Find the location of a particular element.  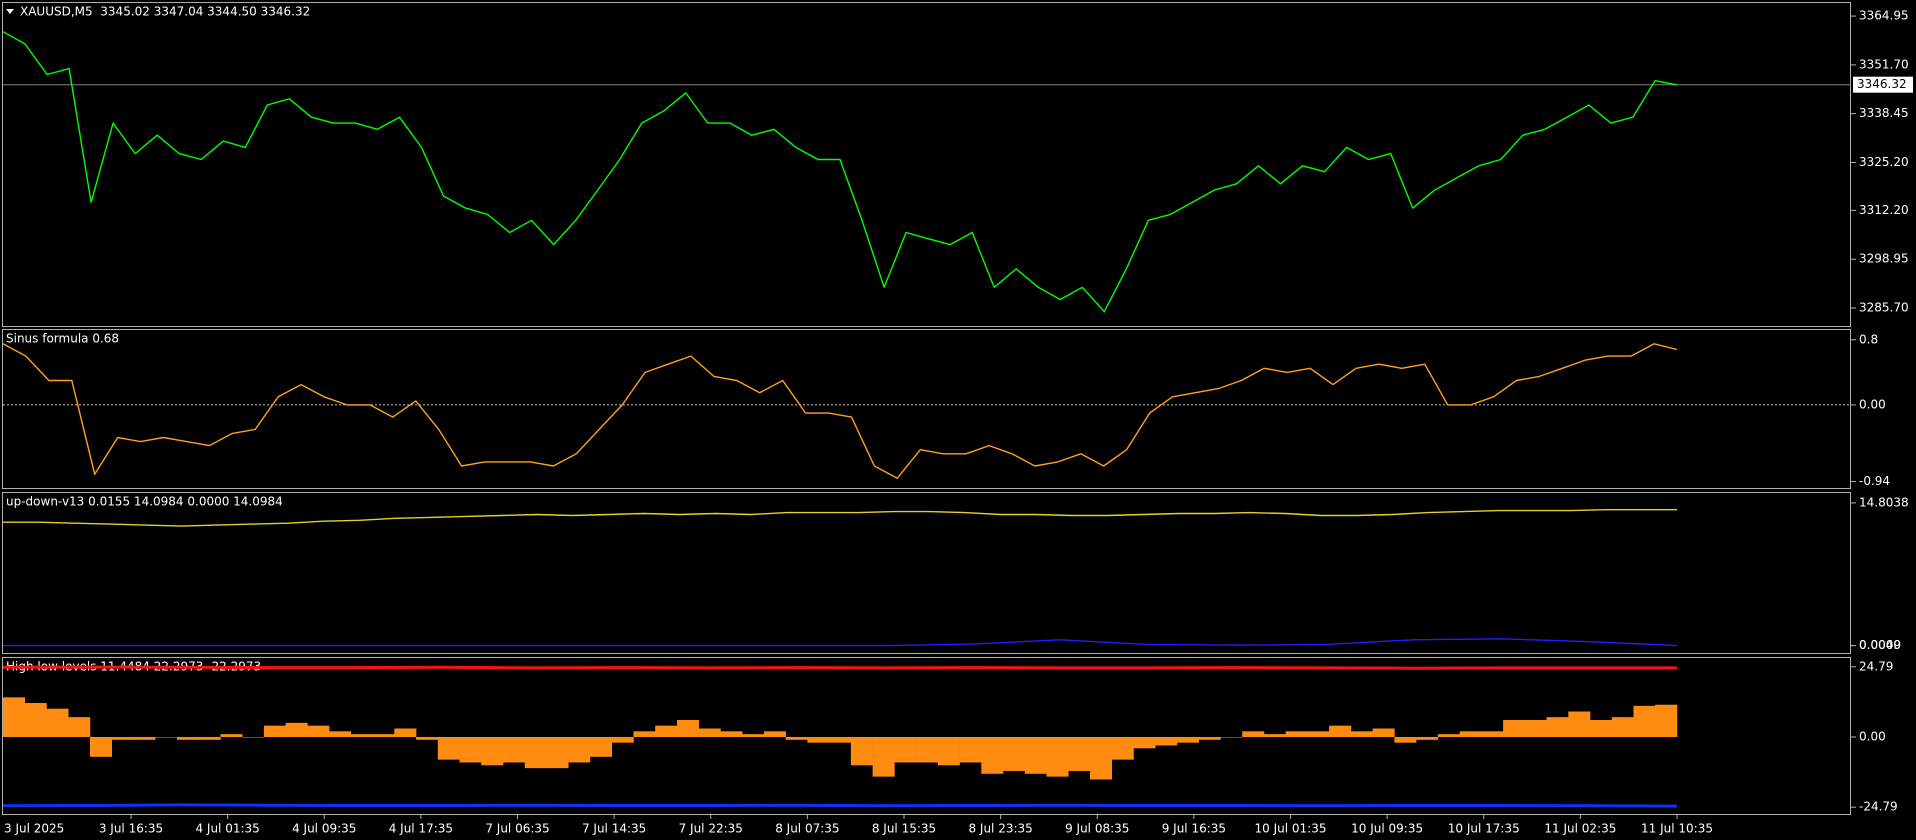

price-label: 3346.32 is located at coordinates (1882, 84).